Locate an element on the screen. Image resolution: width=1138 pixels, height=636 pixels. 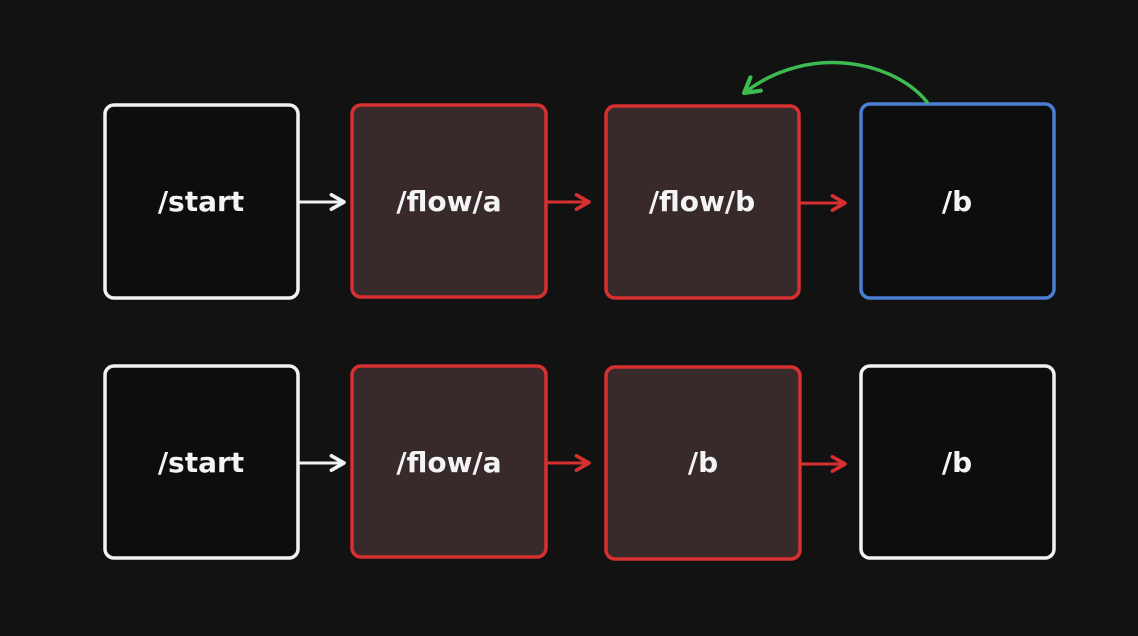
row2-b-label: /b is located at coordinates (957, 462).